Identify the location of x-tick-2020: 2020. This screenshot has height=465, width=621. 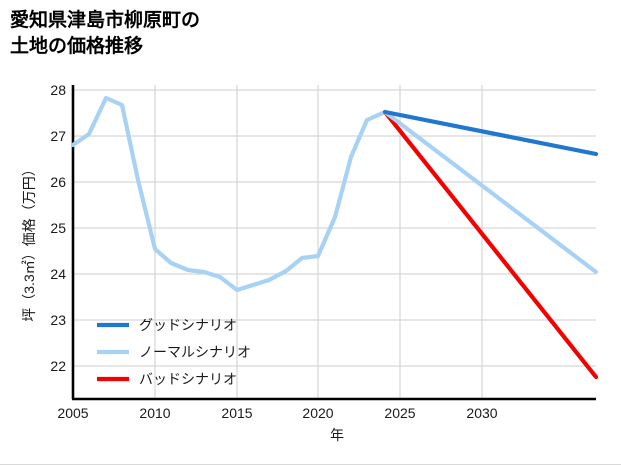
(317, 413).